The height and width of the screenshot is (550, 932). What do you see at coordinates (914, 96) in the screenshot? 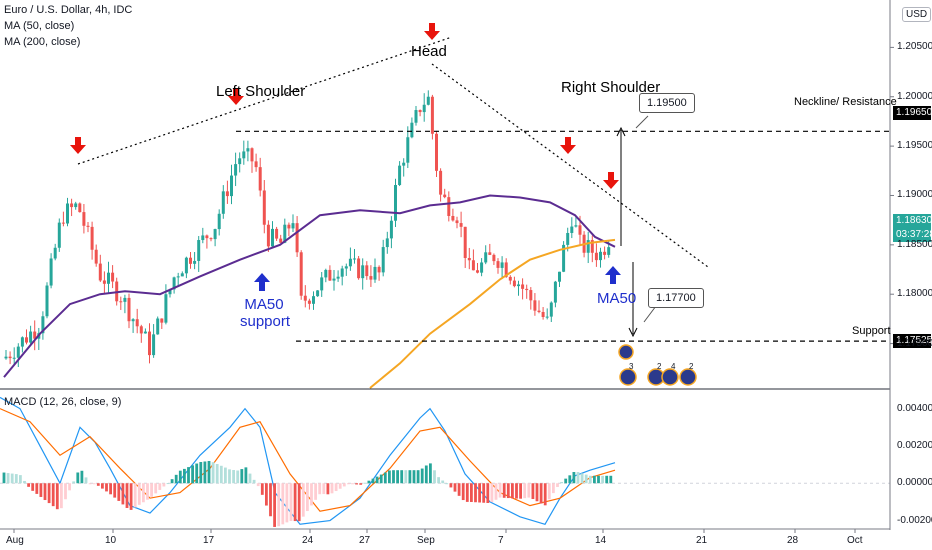
I see `price-tick-label: 1.20000` at bounding box center [914, 96].